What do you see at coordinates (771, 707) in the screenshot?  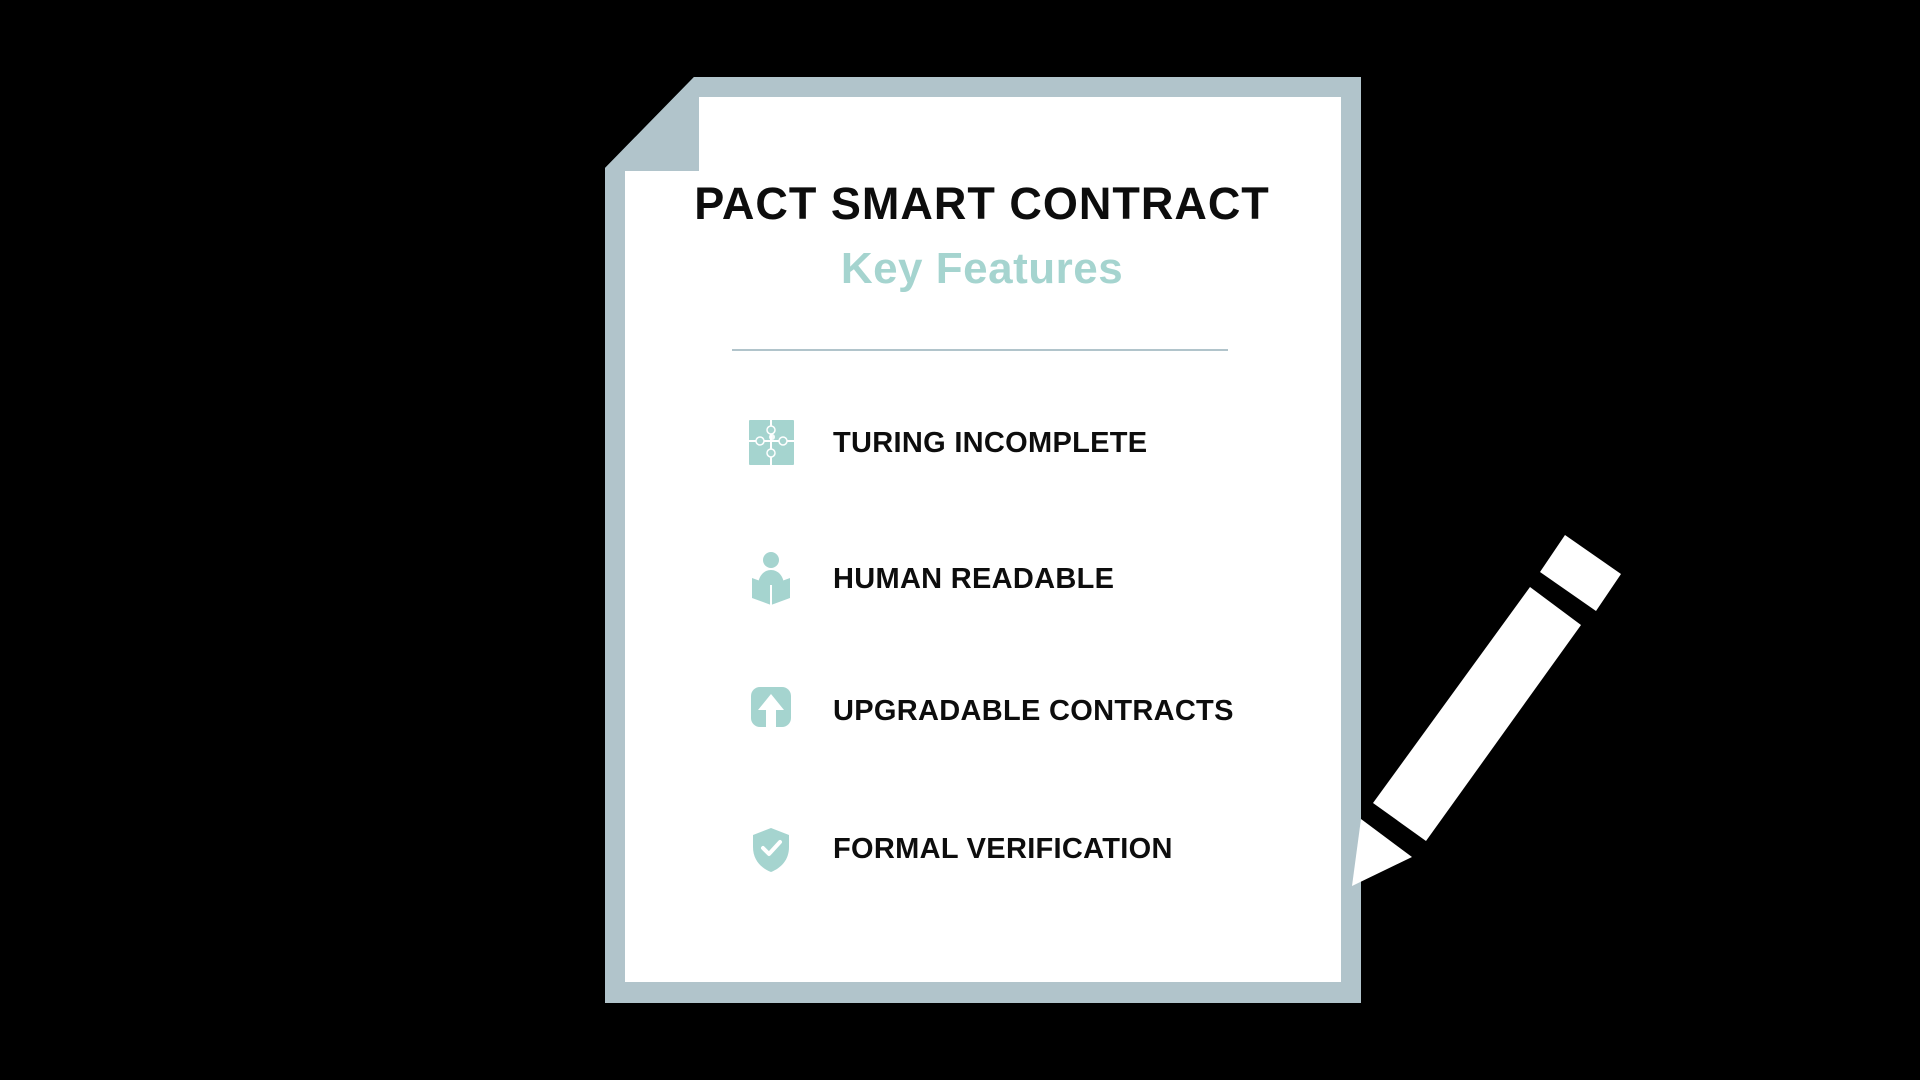 I see `upload-arrow-icon` at bounding box center [771, 707].